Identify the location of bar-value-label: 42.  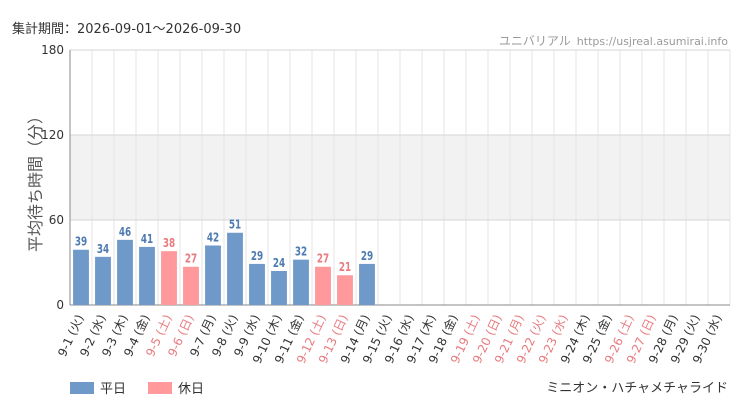
(213, 238).